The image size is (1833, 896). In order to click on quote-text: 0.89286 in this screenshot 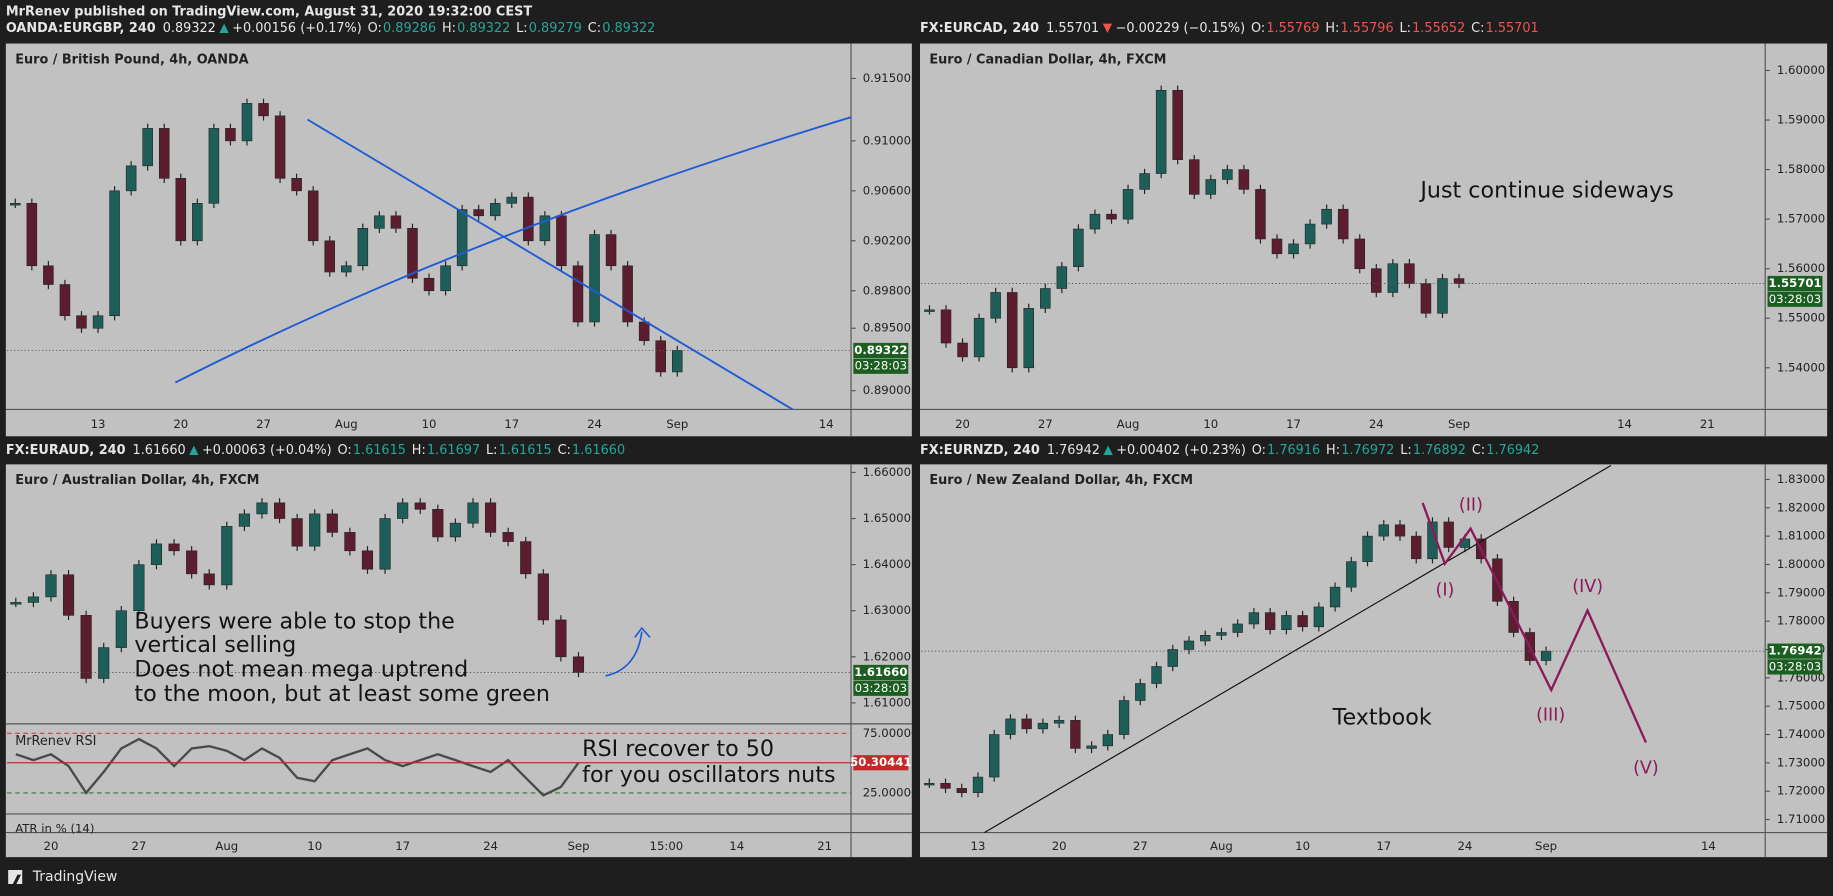, I will do `click(409, 28)`.